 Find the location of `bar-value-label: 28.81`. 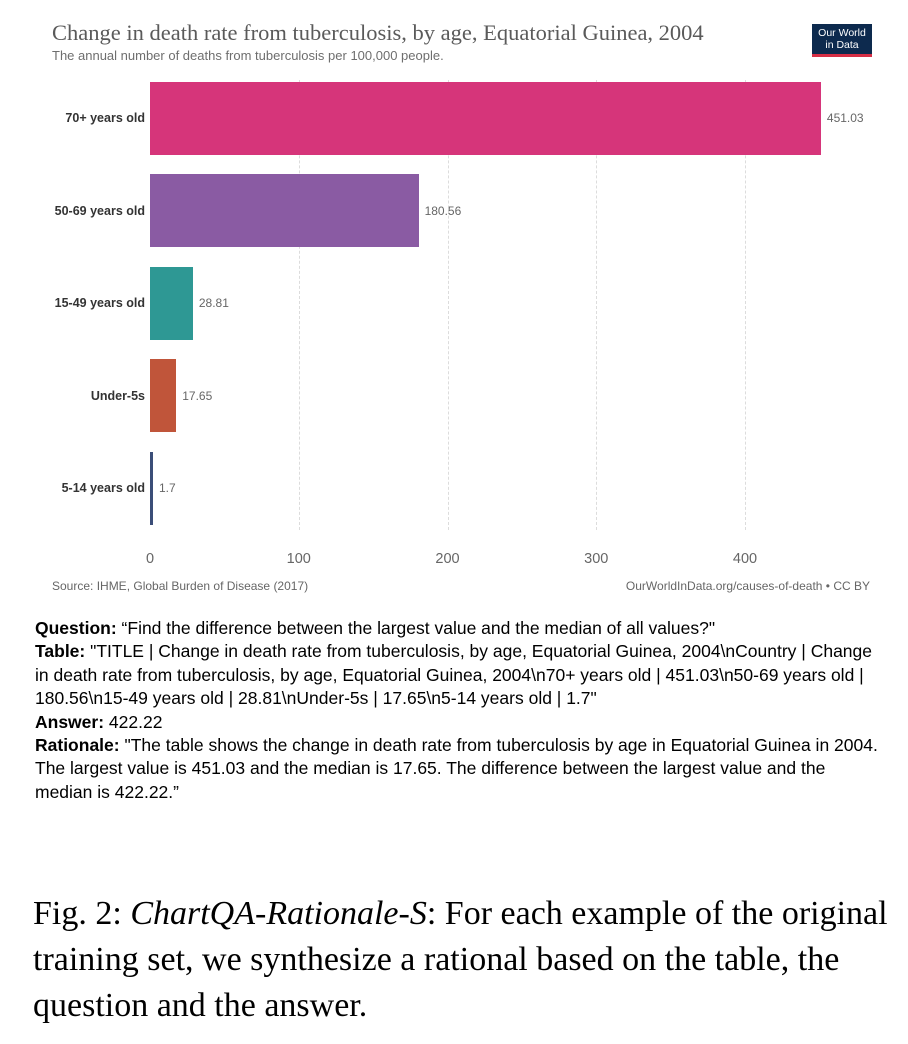

bar-value-label: 28.81 is located at coordinates (213, 303).